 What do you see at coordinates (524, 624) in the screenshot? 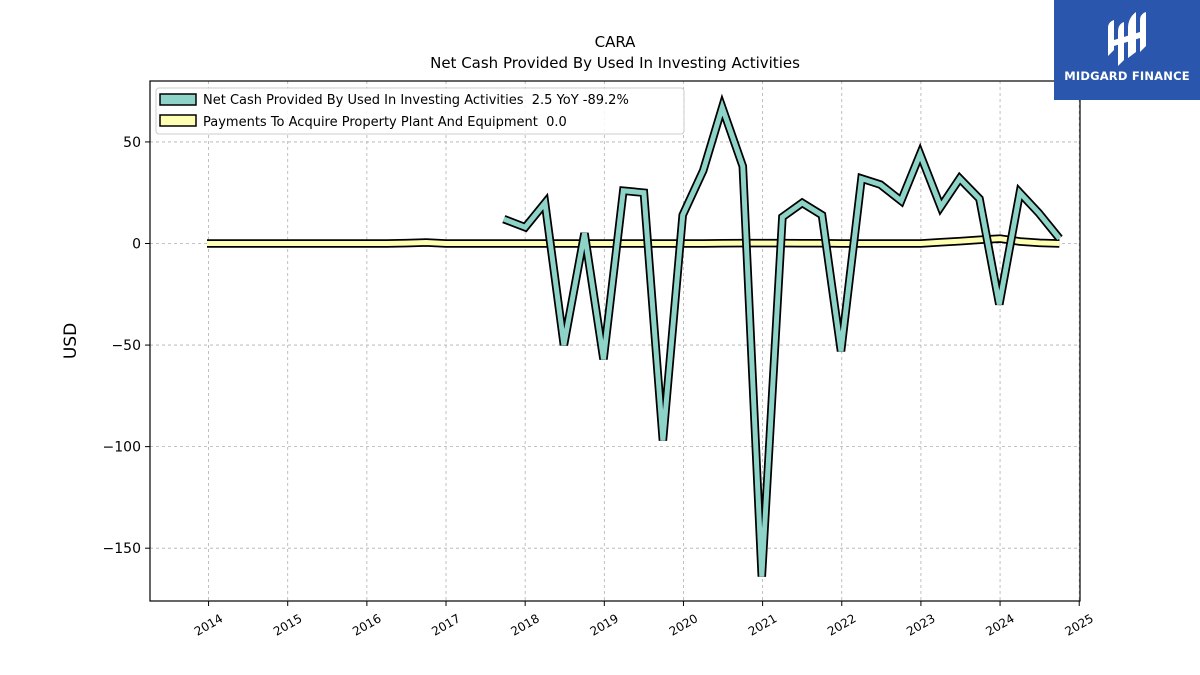
I see `x-tick-label: 2018` at bounding box center [524, 624].